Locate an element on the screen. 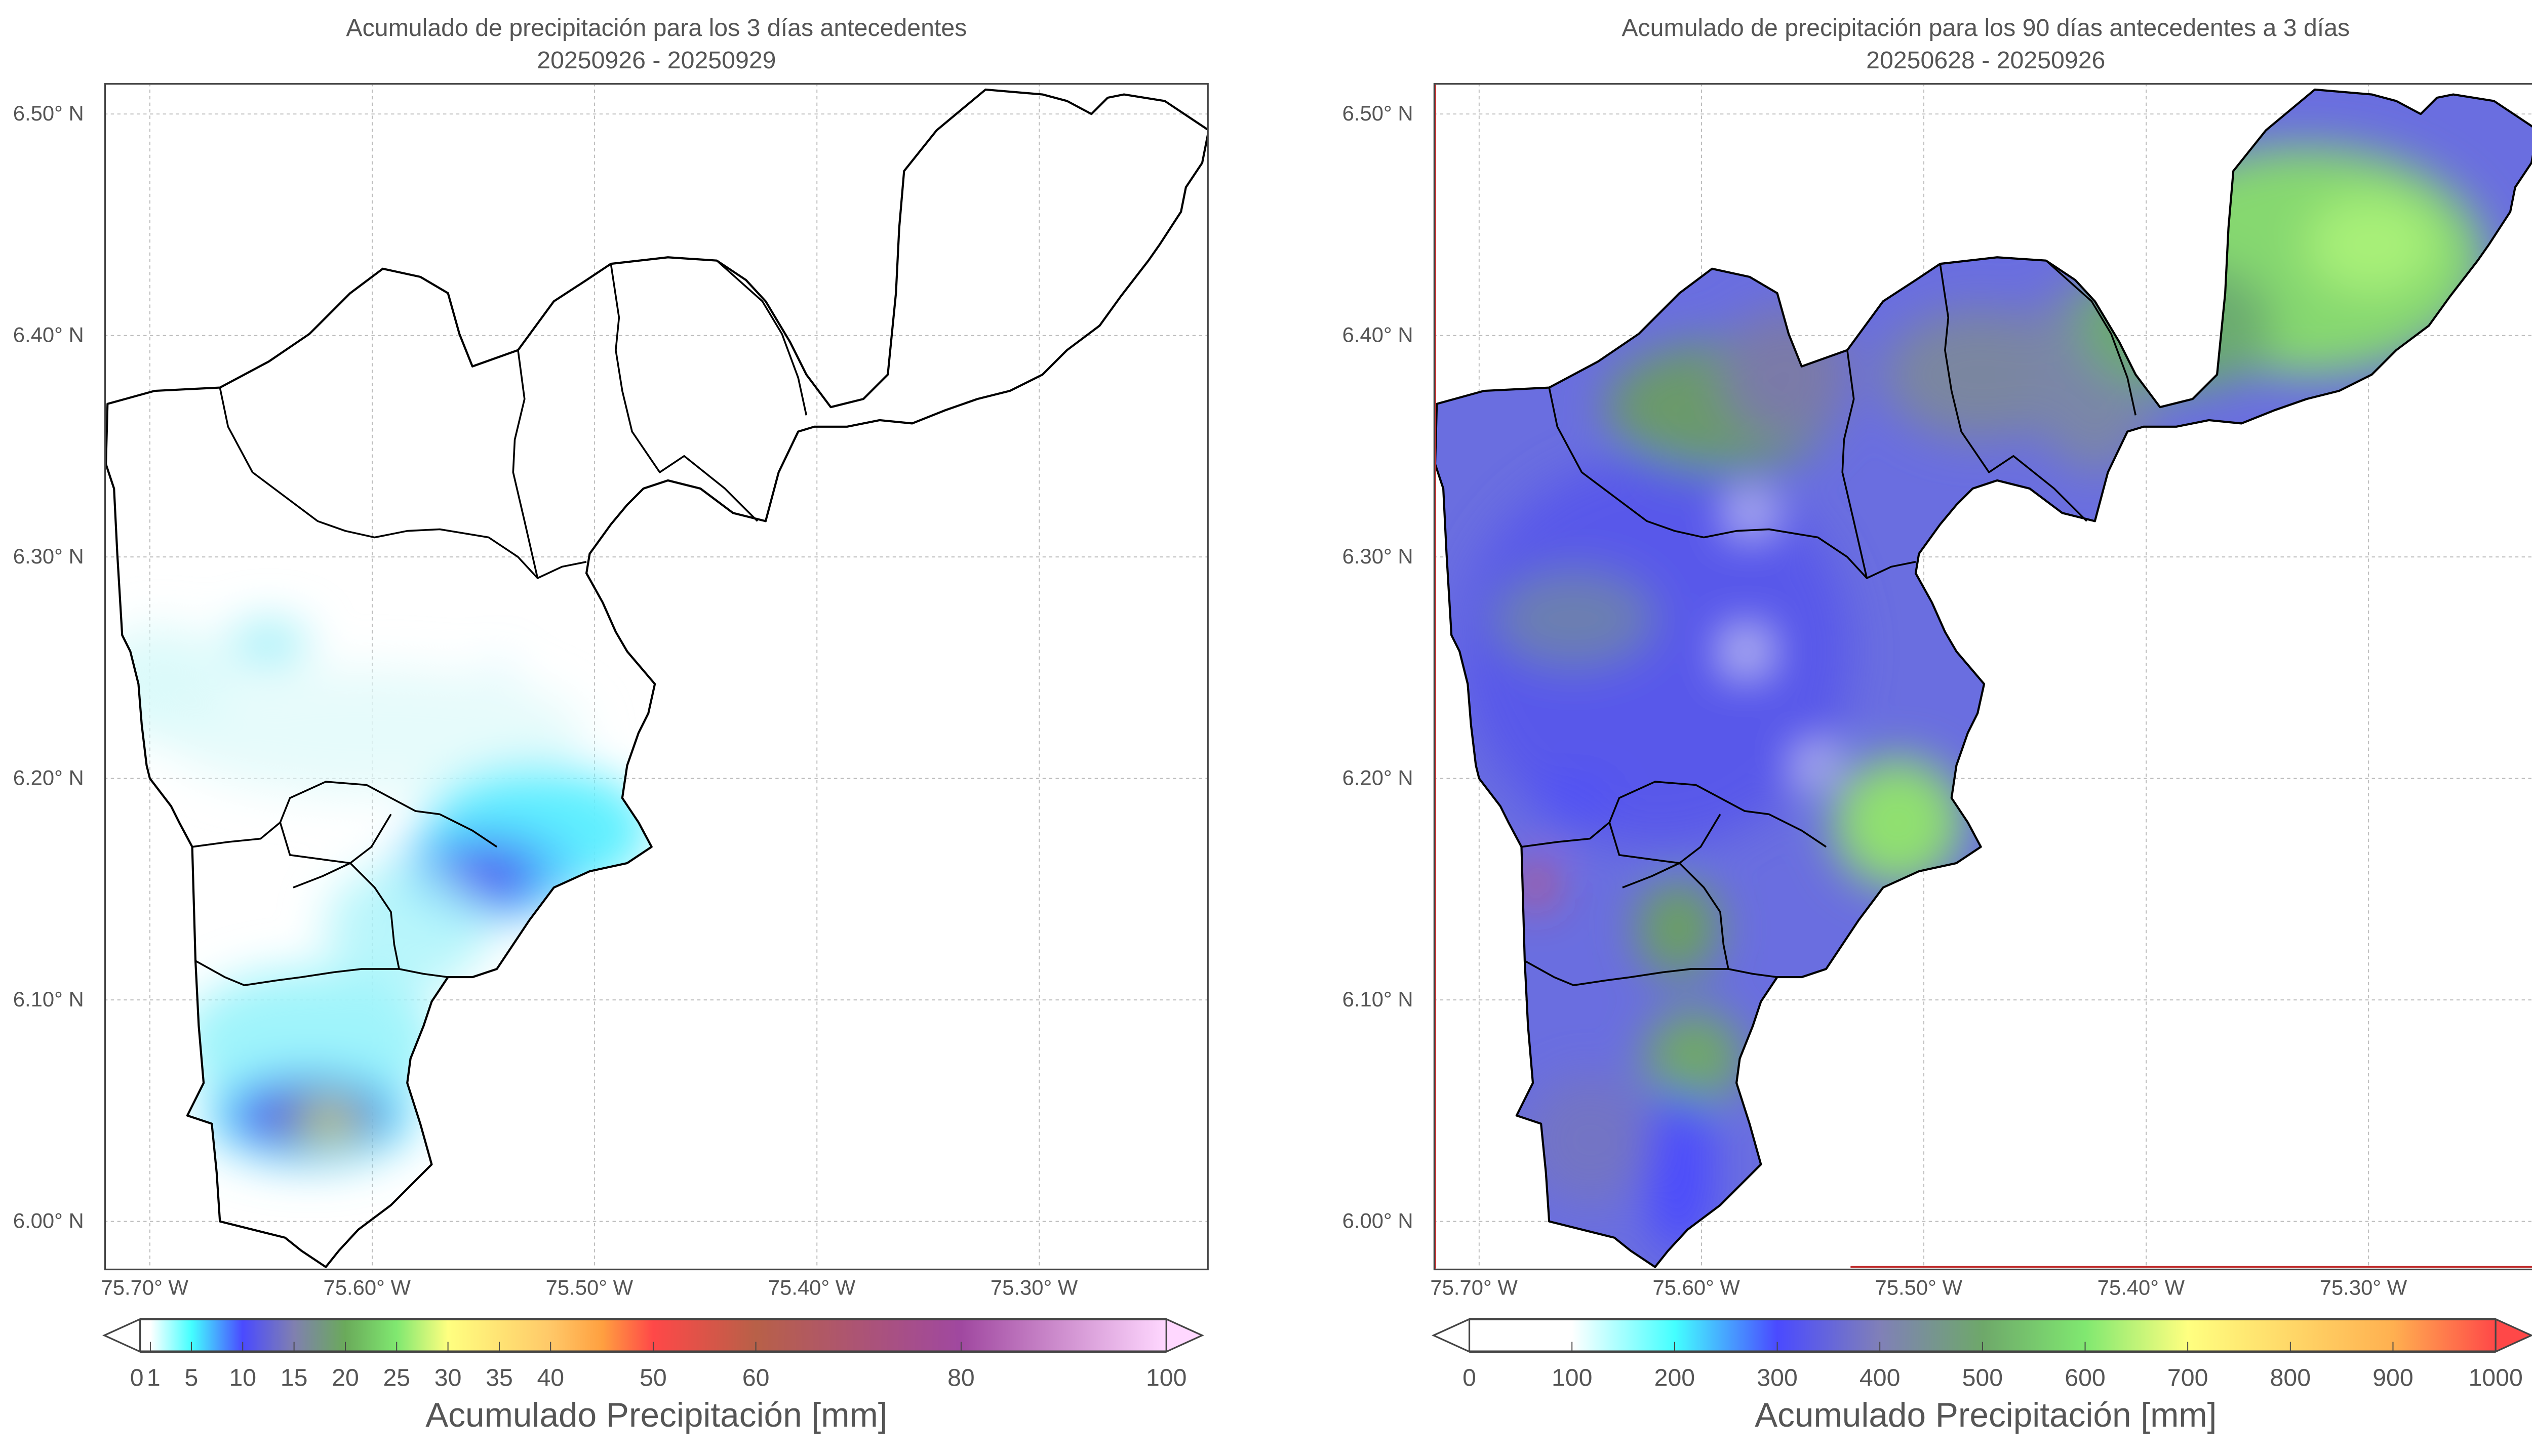  left-colorbar is located at coordinates (653, 1345).